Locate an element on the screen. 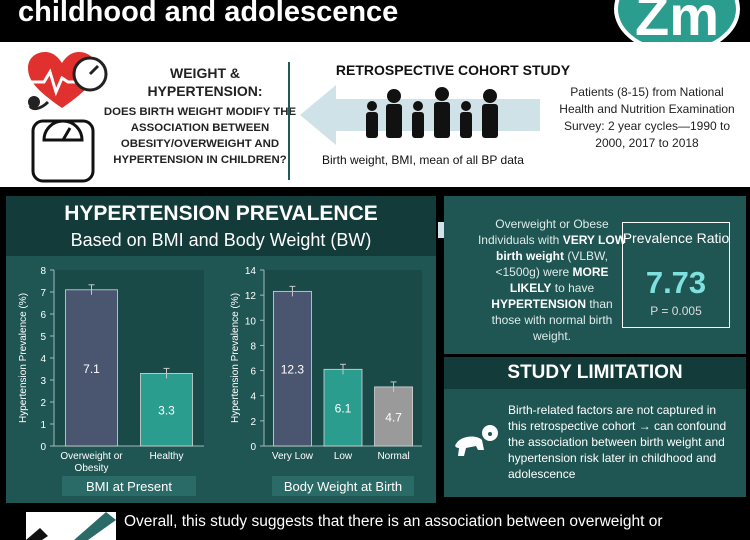  y-tick-label: 7 is located at coordinates (43, 293).